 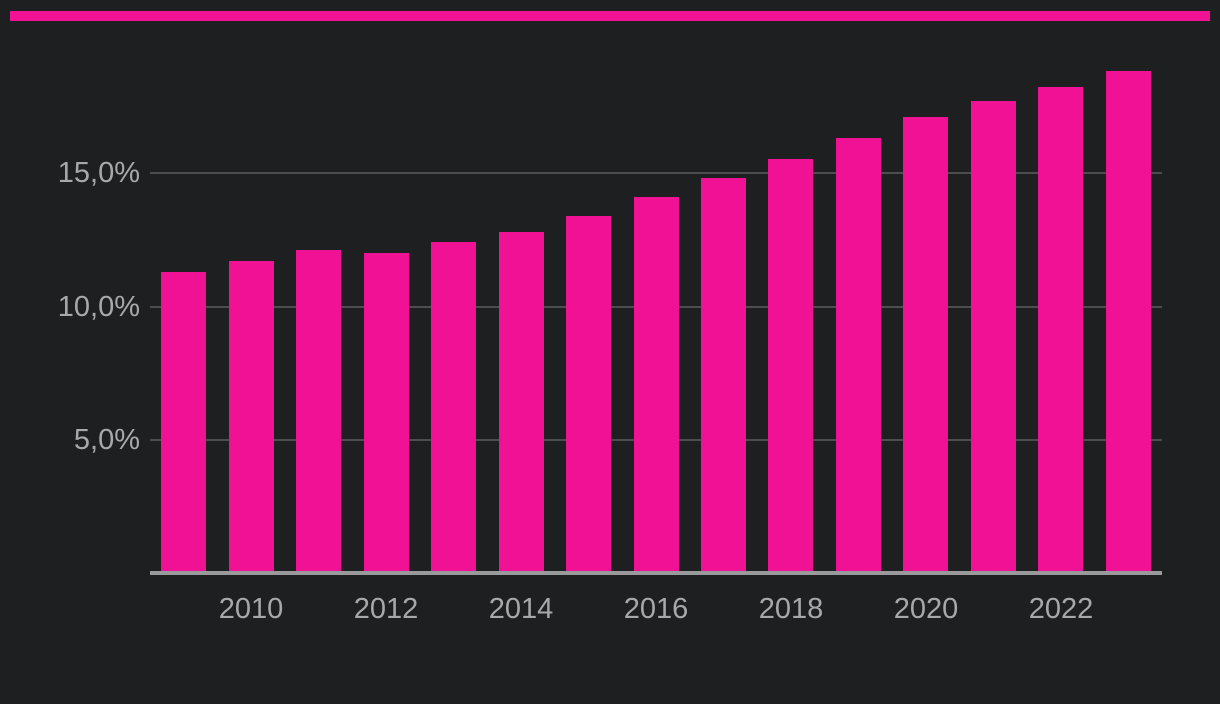 I want to click on x-tick-label: 2022, so click(x=1061, y=609).